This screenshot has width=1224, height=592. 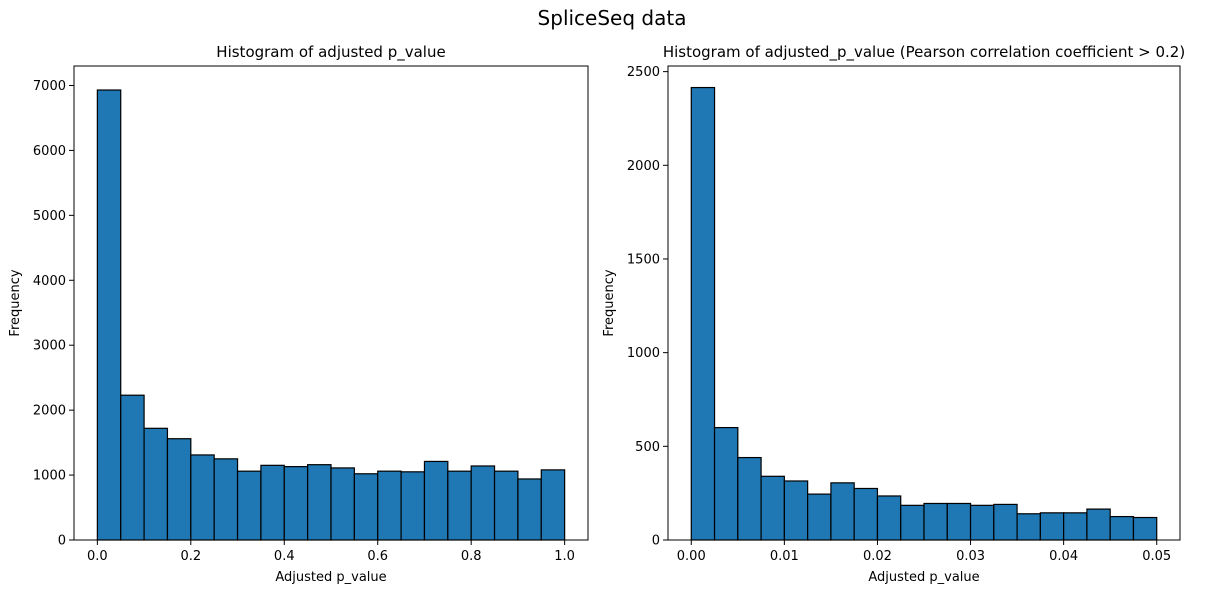 I want to click on x-tick-label: 0.00, so click(x=691, y=556).